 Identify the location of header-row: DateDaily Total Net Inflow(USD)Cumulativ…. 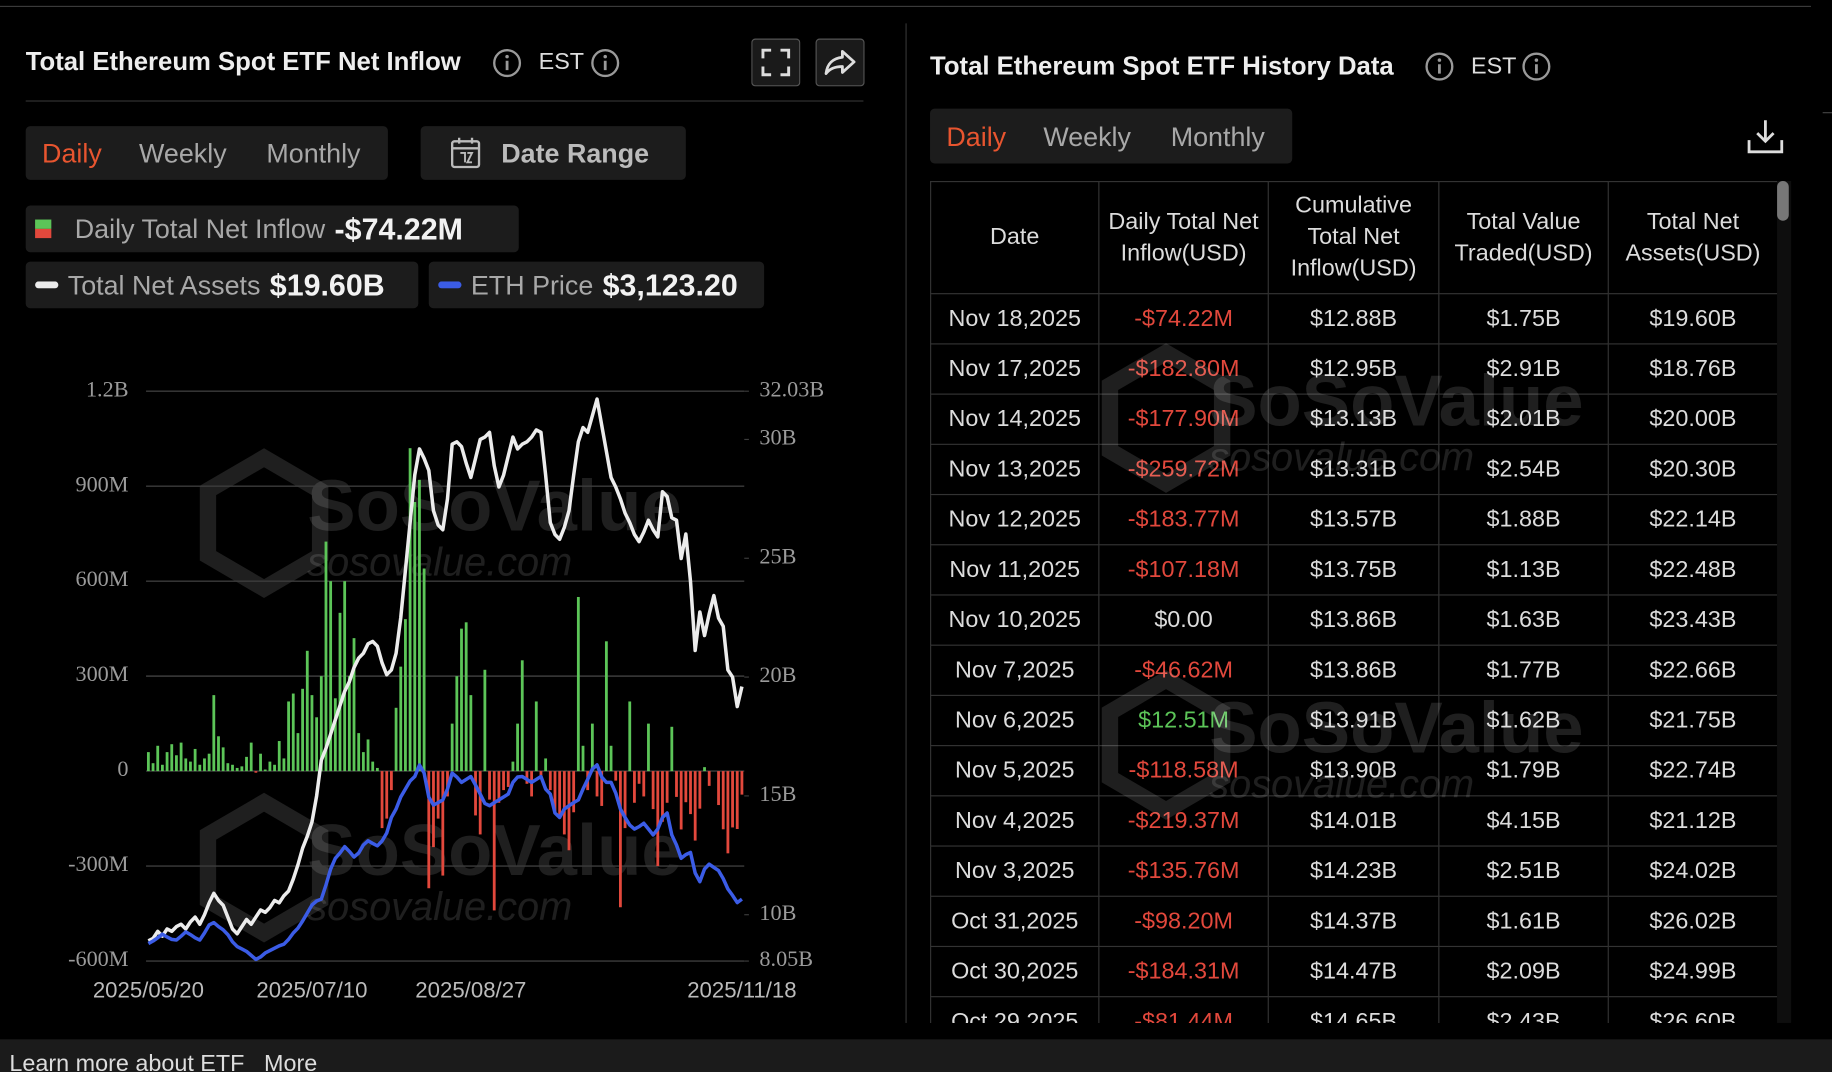
(1354, 238).